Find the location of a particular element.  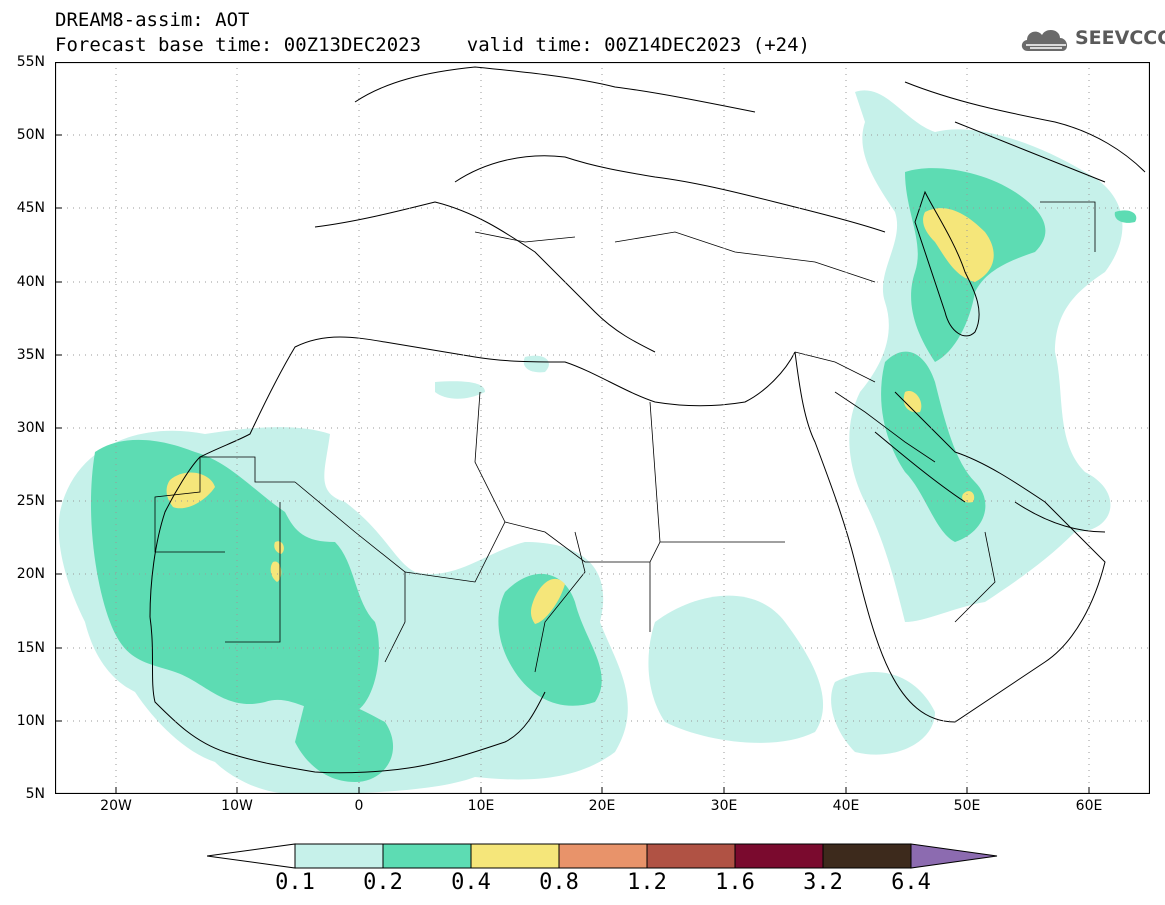

colorbar-high-arrow is located at coordinates (954, 856).